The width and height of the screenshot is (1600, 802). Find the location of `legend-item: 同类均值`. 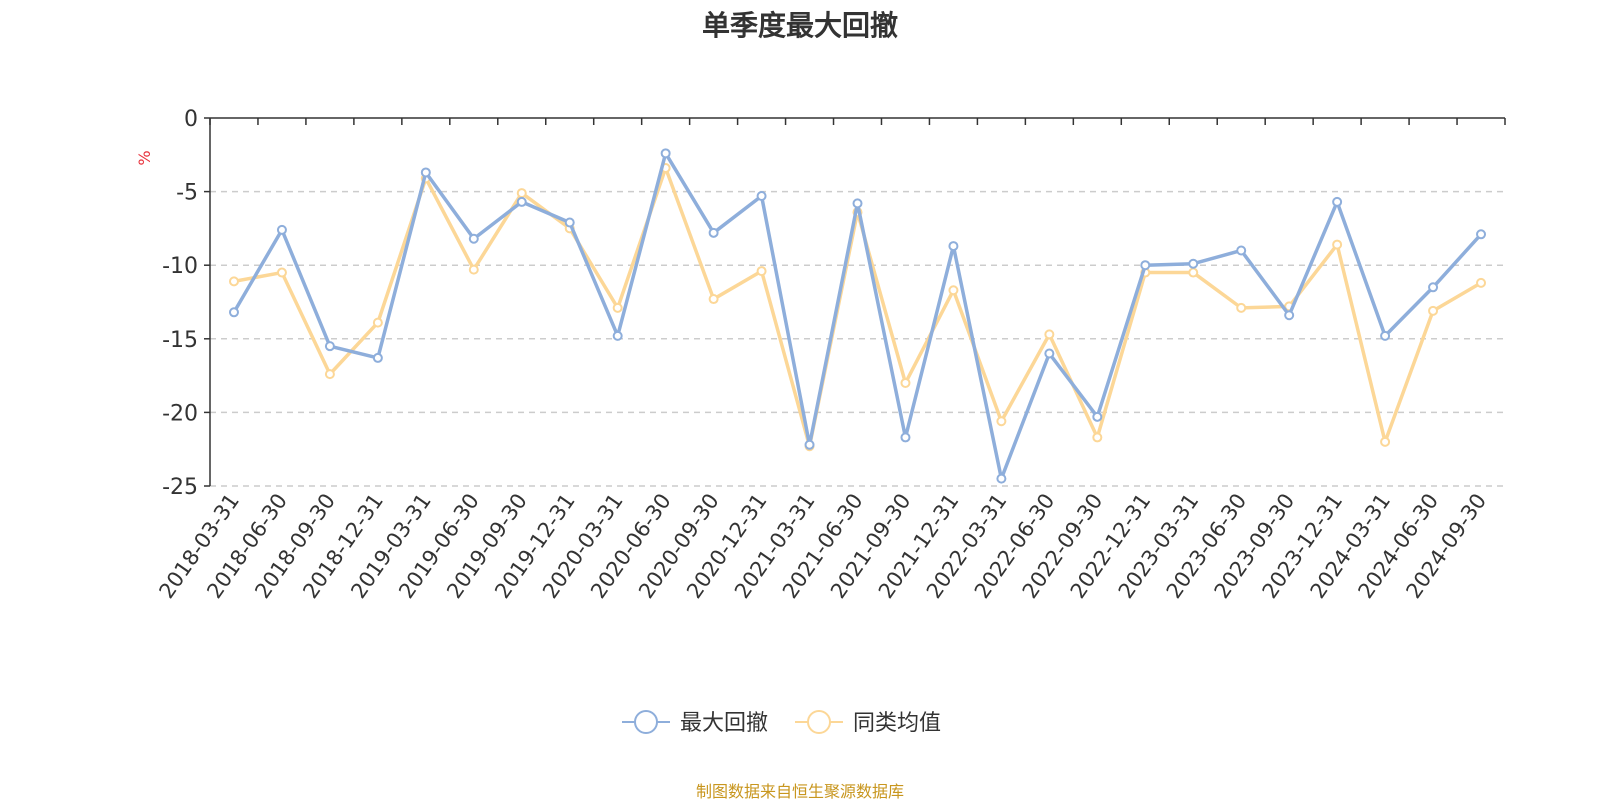

legend-item: 同类均值 is located at coordinates (868, 723).